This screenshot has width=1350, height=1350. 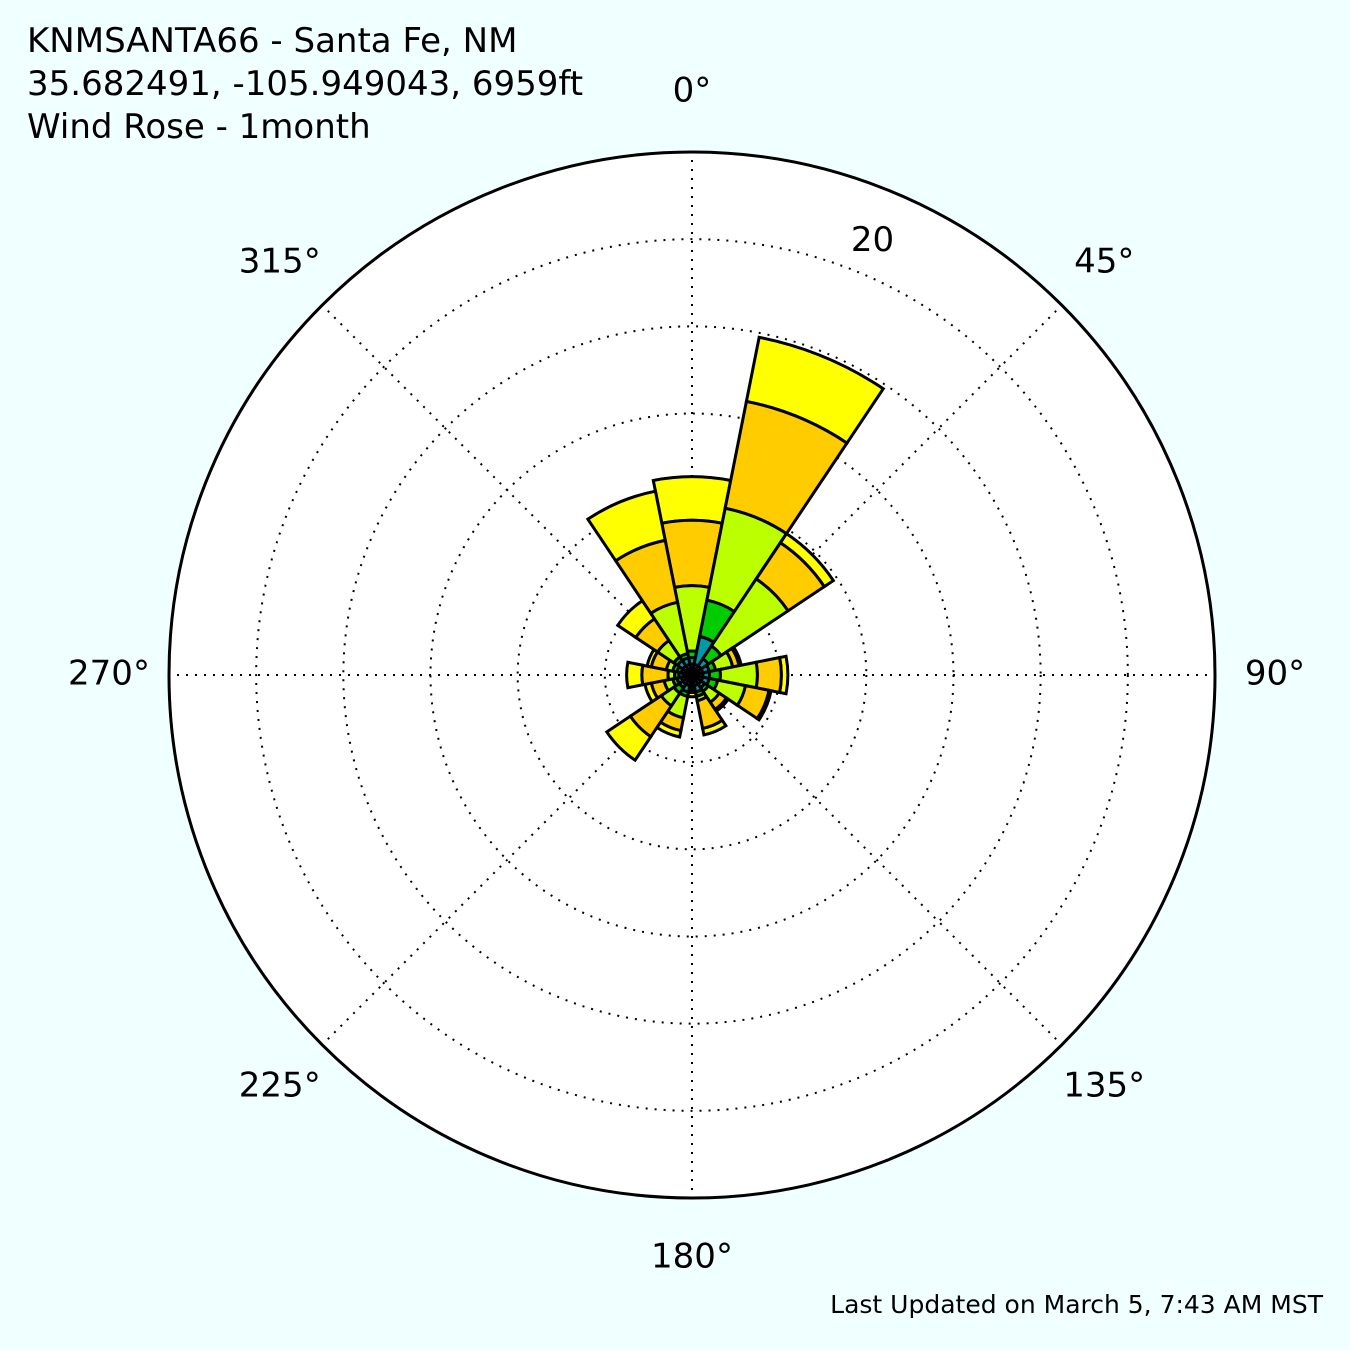 What do you see at coordinates (692, 1257) in the screenshot?
I see `angle-tick-label: 180°` at bounding box center [692, 1257].